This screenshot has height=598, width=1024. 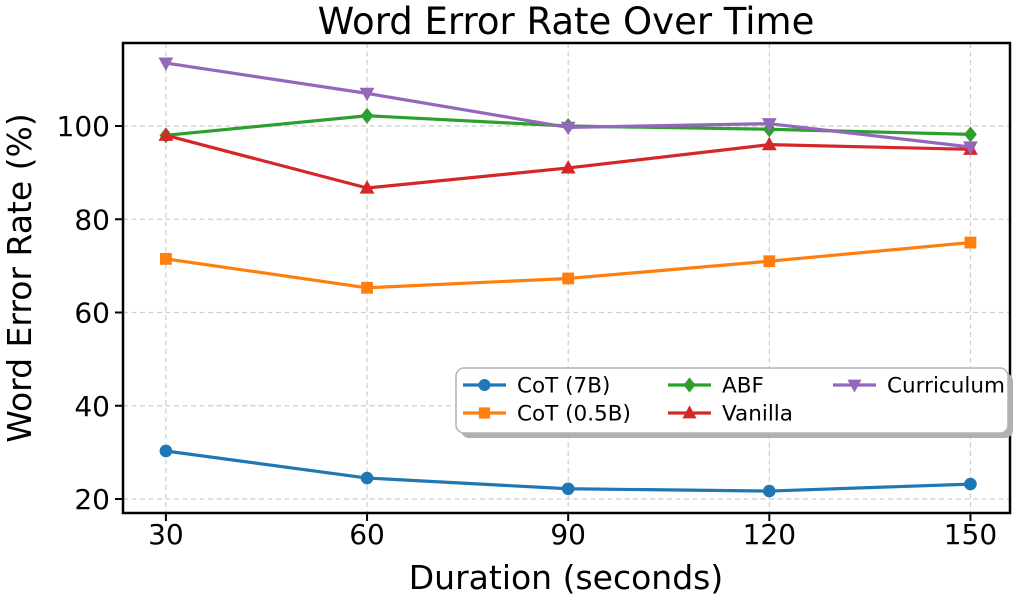 I want to click on y-tick-label: 80, so click(x=92, y=219).